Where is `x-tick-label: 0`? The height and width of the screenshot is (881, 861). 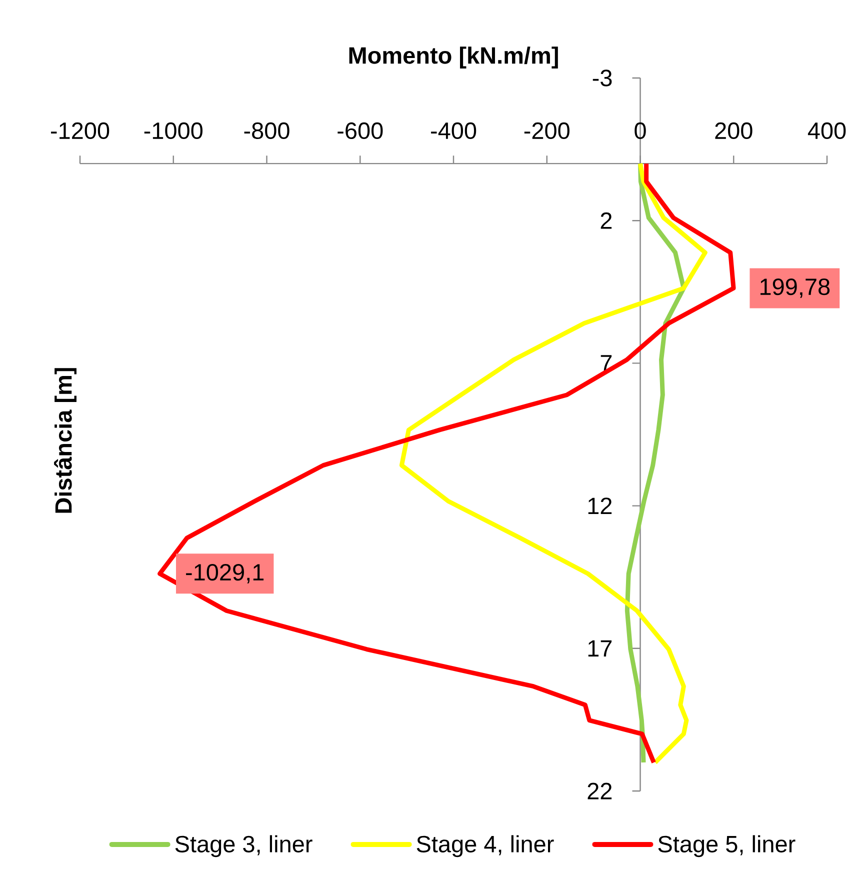 x-tick-label: 0 is located at coordinates (640, 131).